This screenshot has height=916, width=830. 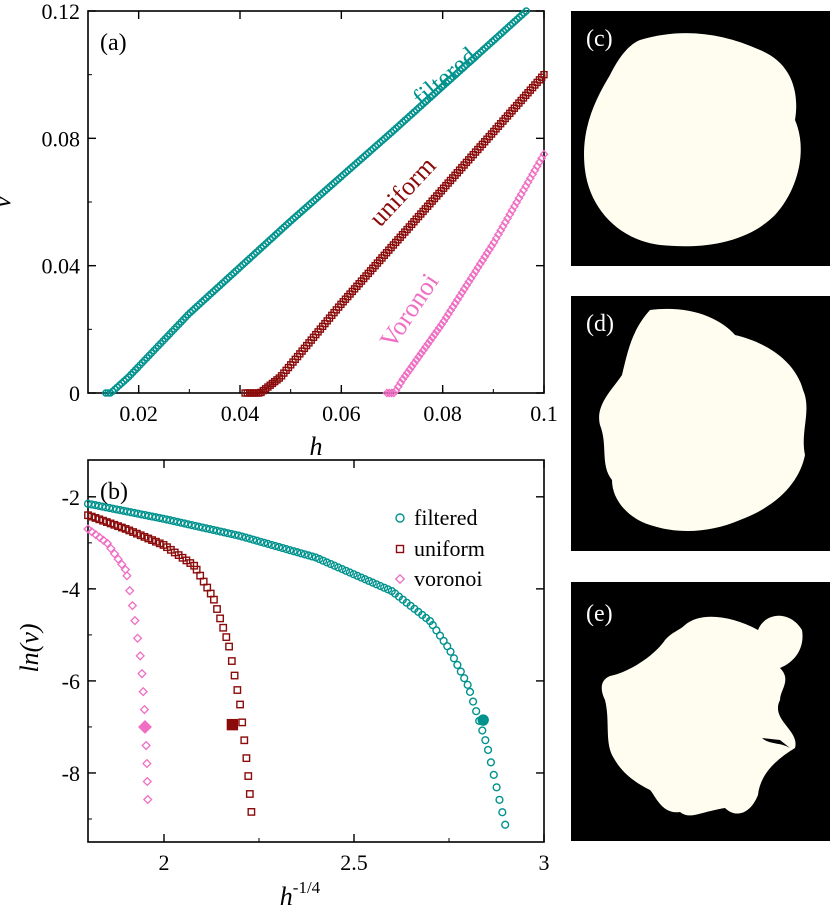 What do you see at coordinates (448, 578) in the screenshot?
I see `legend-label-voronoi: voronoi` at bounding box center [448, 578].